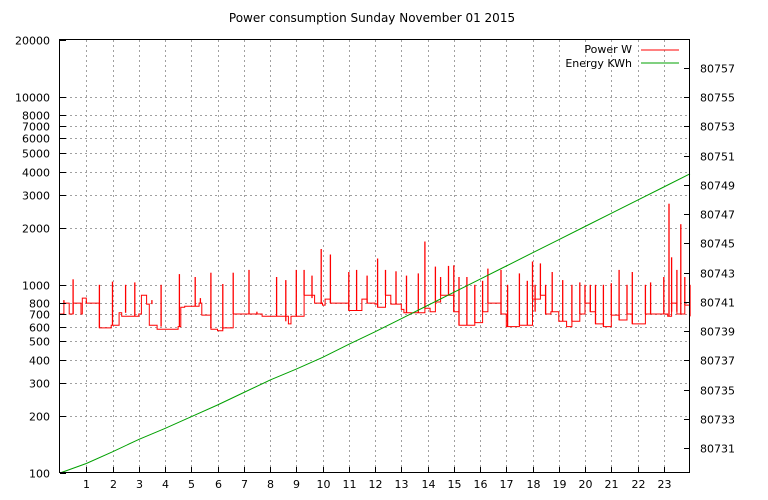 This screenshot has height=500, width=768. I want to click on x-tick-label: 15, so click(455, 484).